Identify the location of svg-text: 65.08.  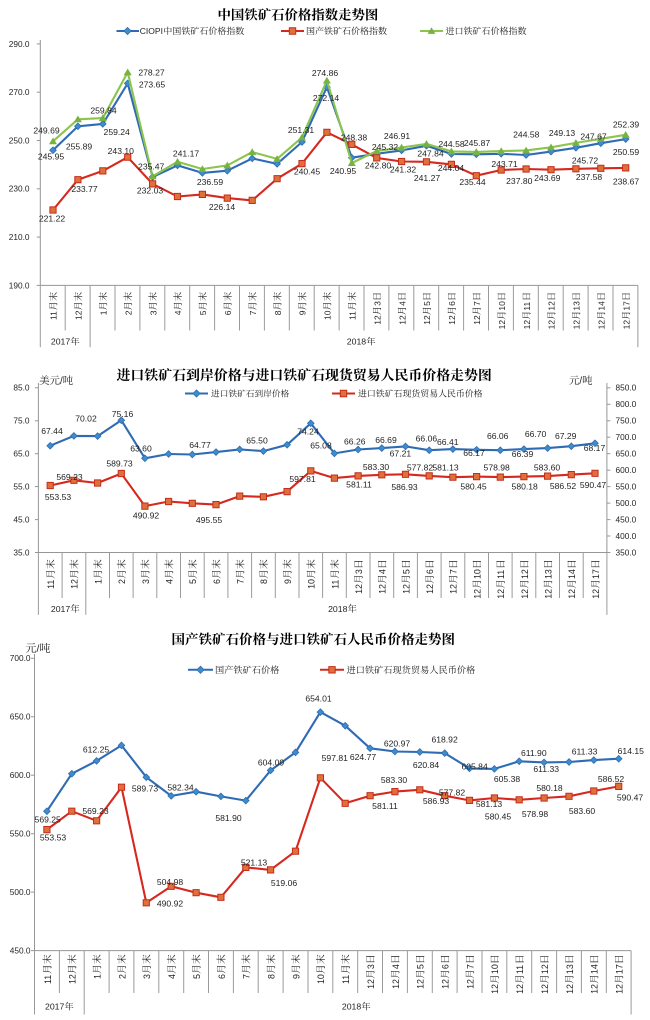
(321, 446).